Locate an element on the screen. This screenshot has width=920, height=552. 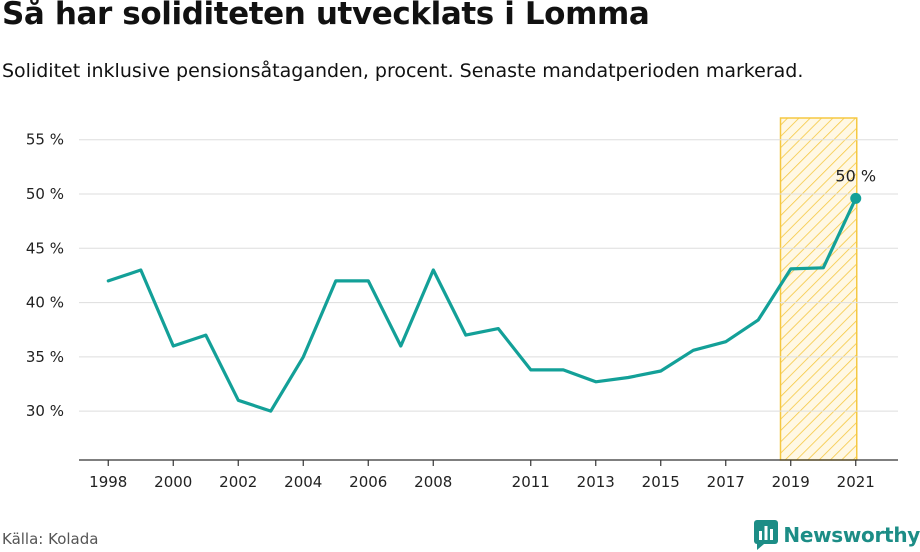
x-tick-label: 2021 is located at coordinates (856, 482).